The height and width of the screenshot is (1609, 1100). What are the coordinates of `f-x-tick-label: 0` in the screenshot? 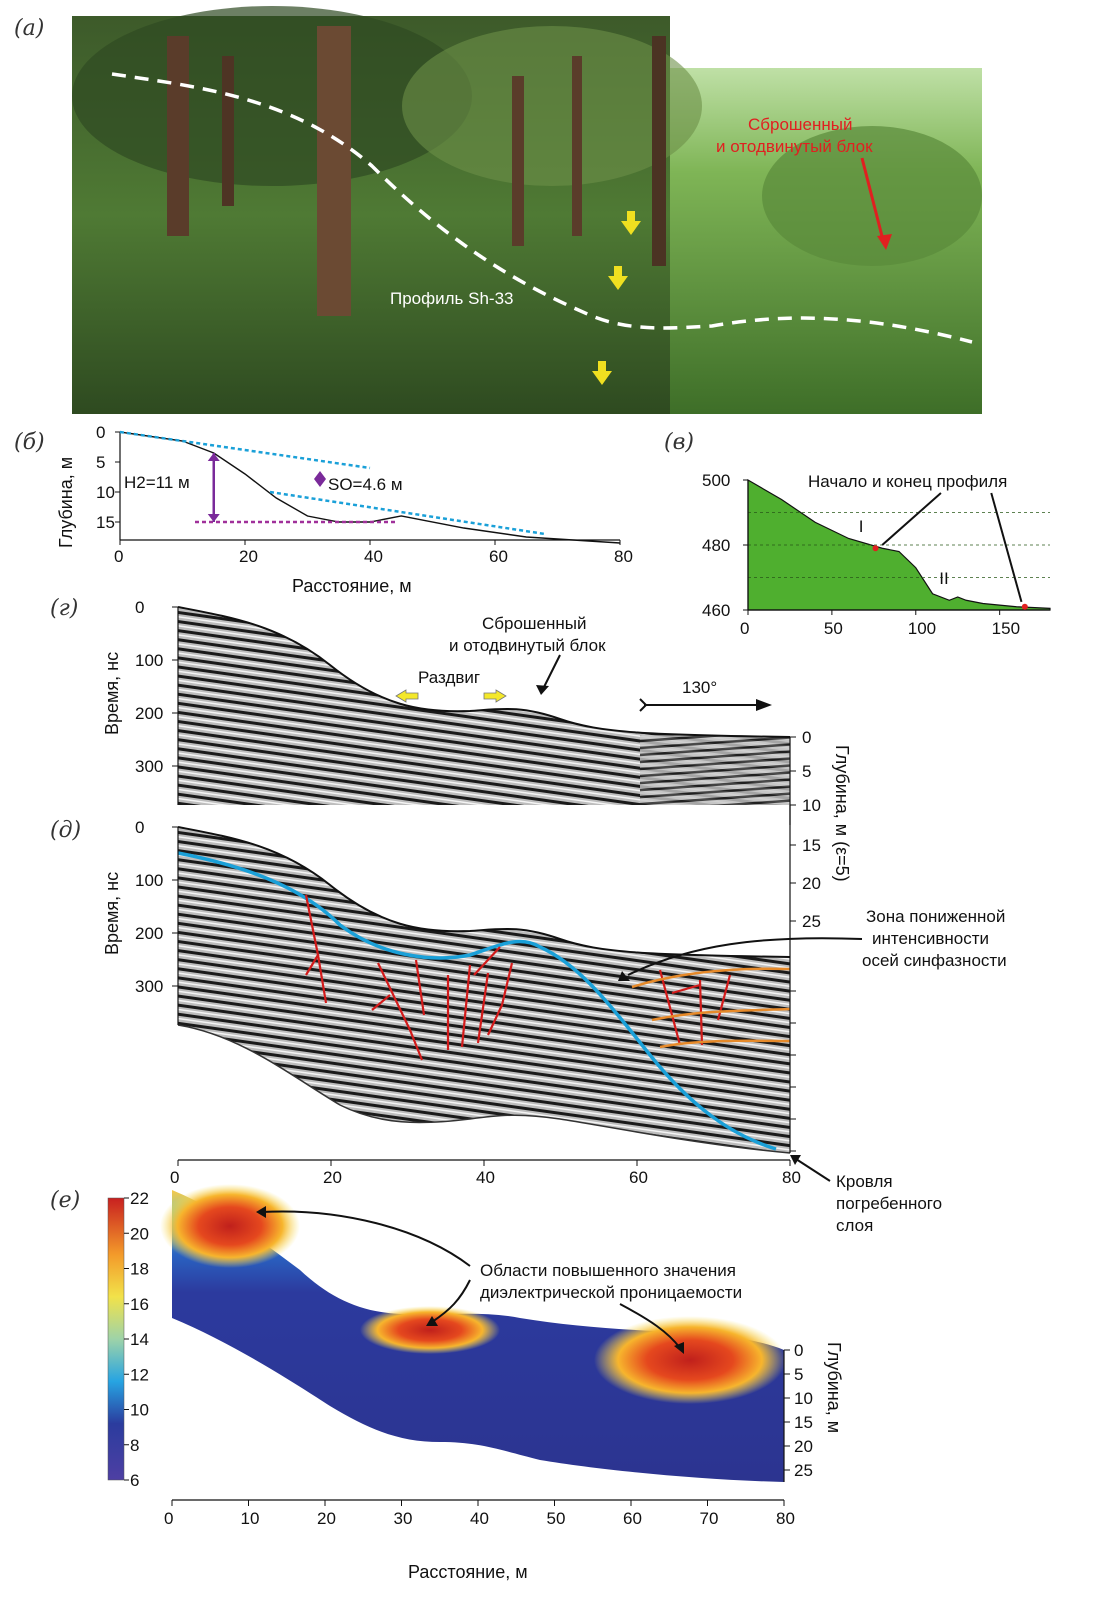 It's located at (168, 1518).